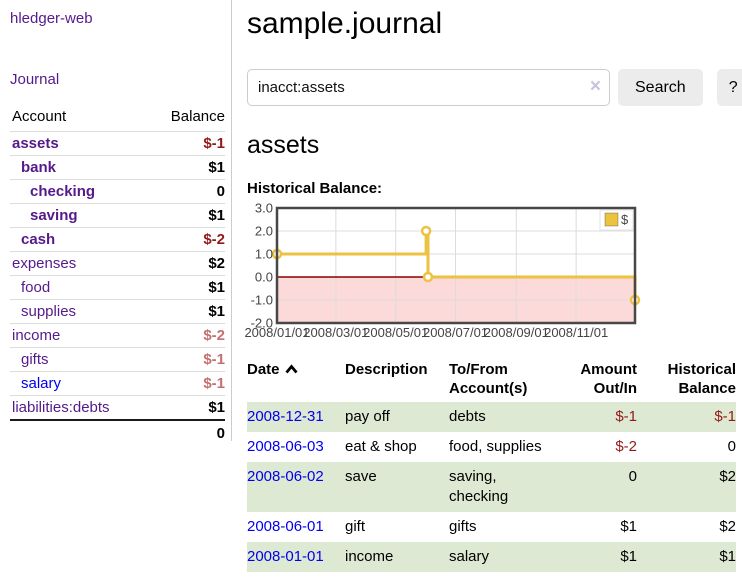 The width and height of the screenshot is (742, 582). Describe the element at coordinates (117, 383) in the screenshot. I see `account-row: salary $-1` at that location.